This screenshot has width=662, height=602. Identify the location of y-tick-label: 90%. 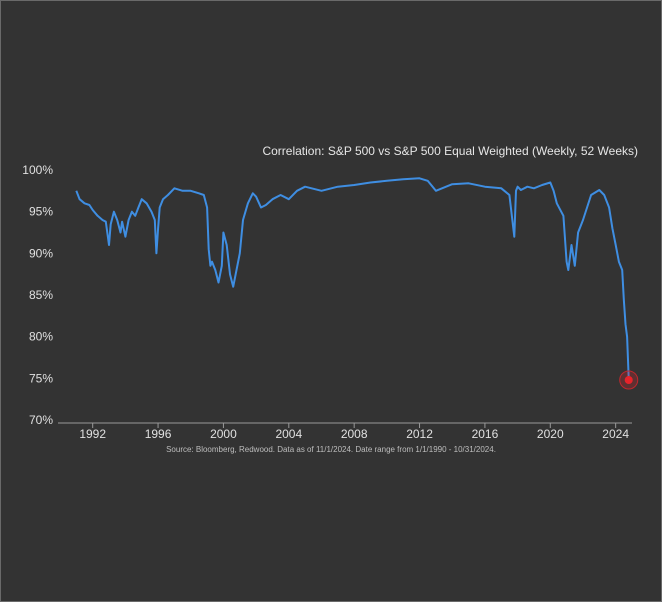
(41, 253).